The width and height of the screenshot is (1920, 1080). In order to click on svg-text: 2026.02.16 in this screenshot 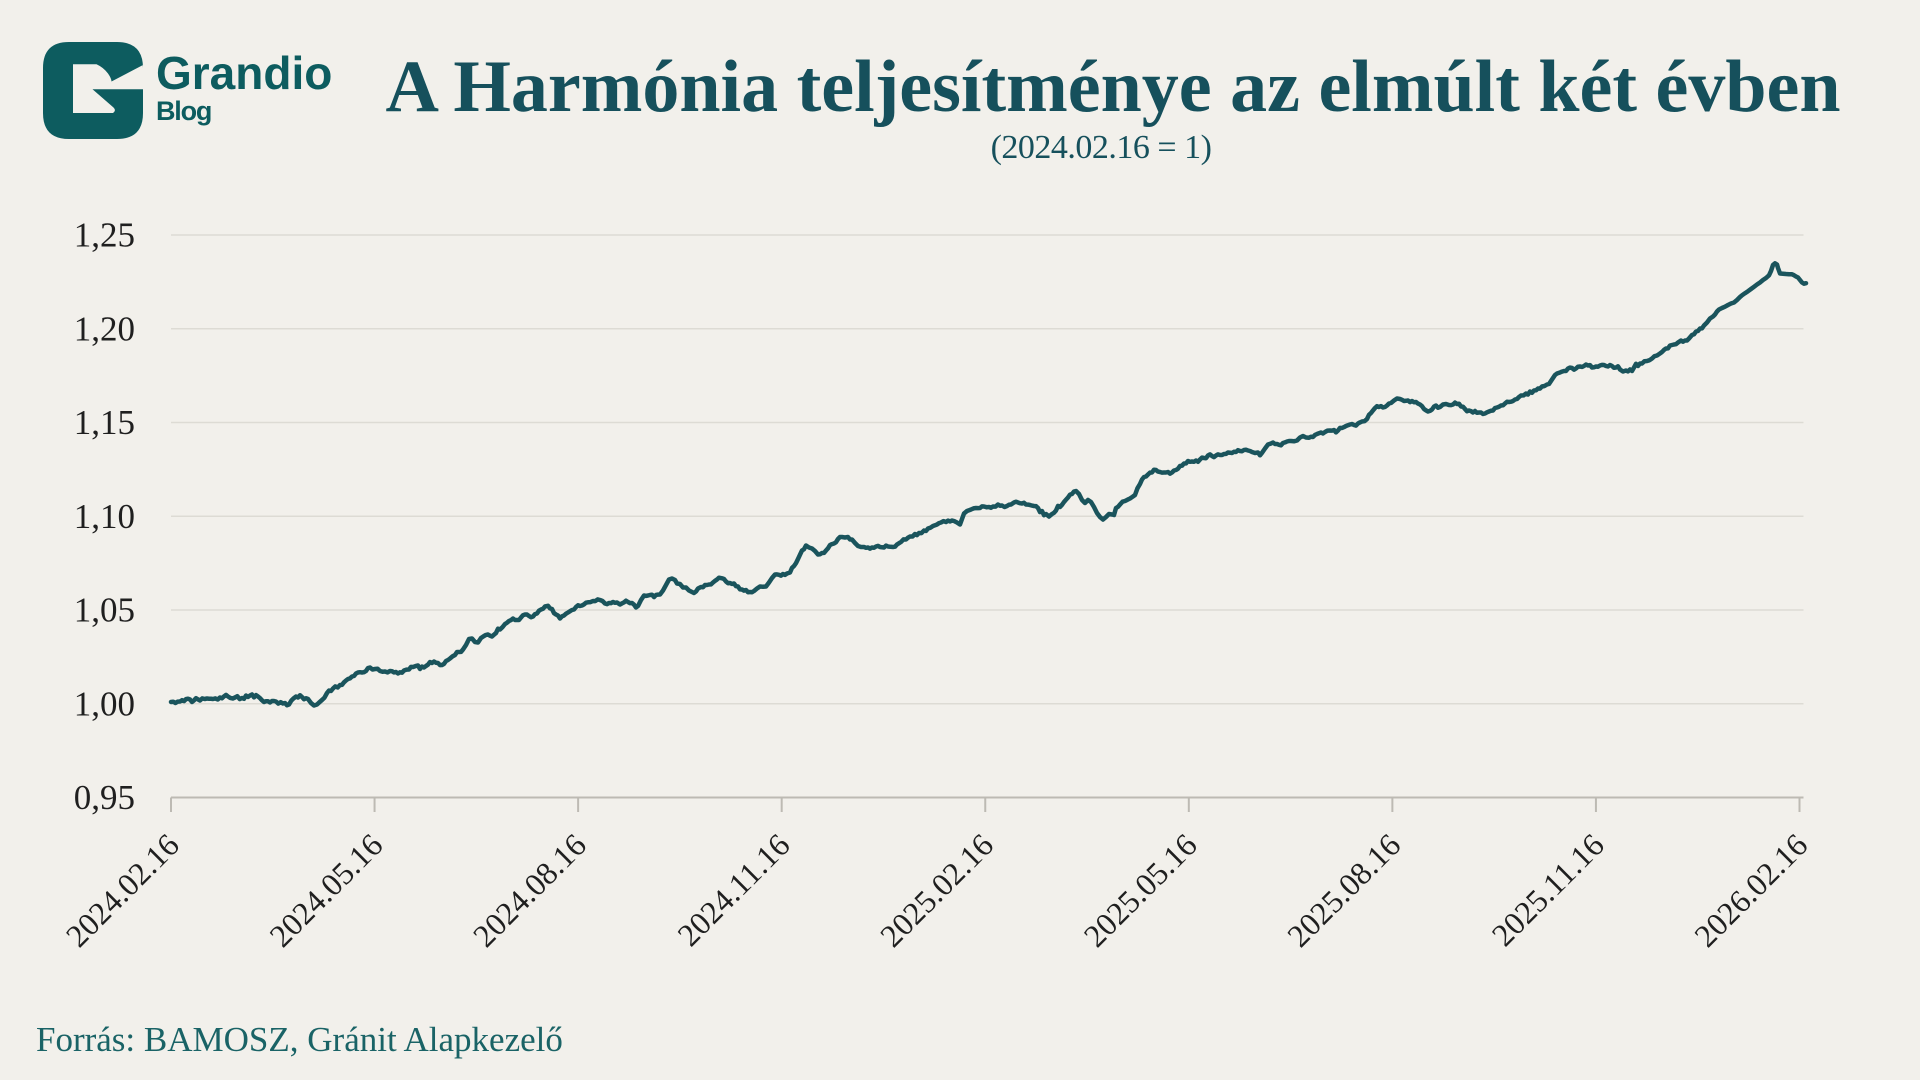, I will do `click(1750, 889)`.